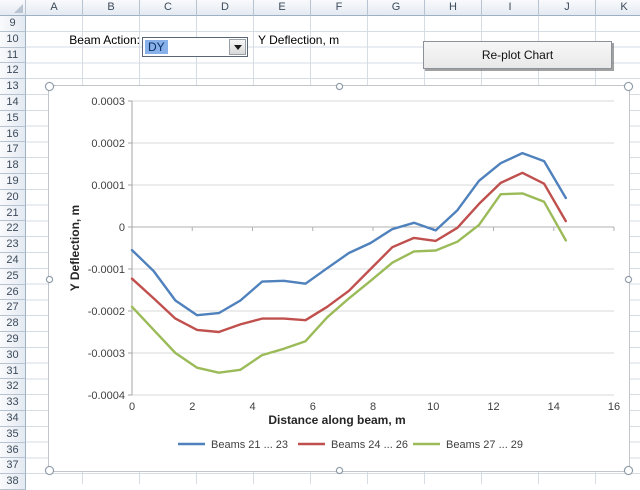 The width and height of the screenshot is (640, 490). I want to click on column-header-G: G, so click(396, 8).